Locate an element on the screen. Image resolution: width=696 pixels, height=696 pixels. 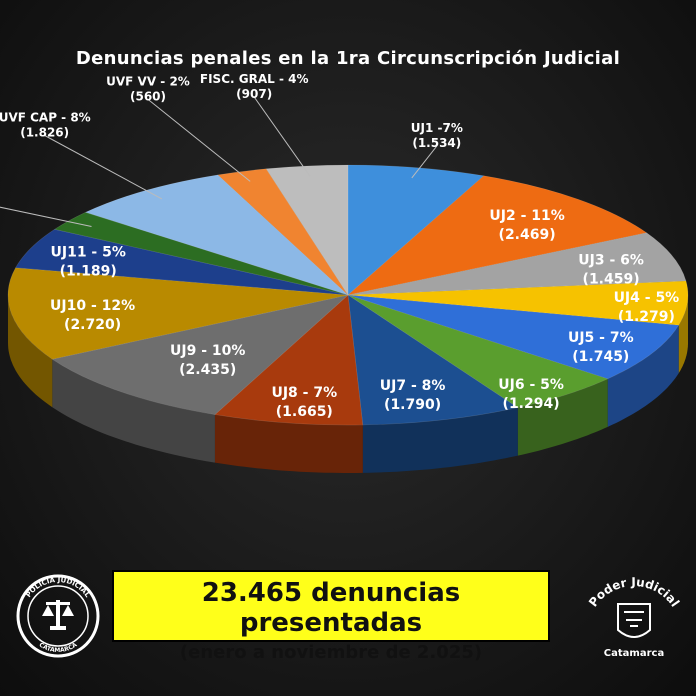
pie-side-uj9 is located at coordinates (133, 411).